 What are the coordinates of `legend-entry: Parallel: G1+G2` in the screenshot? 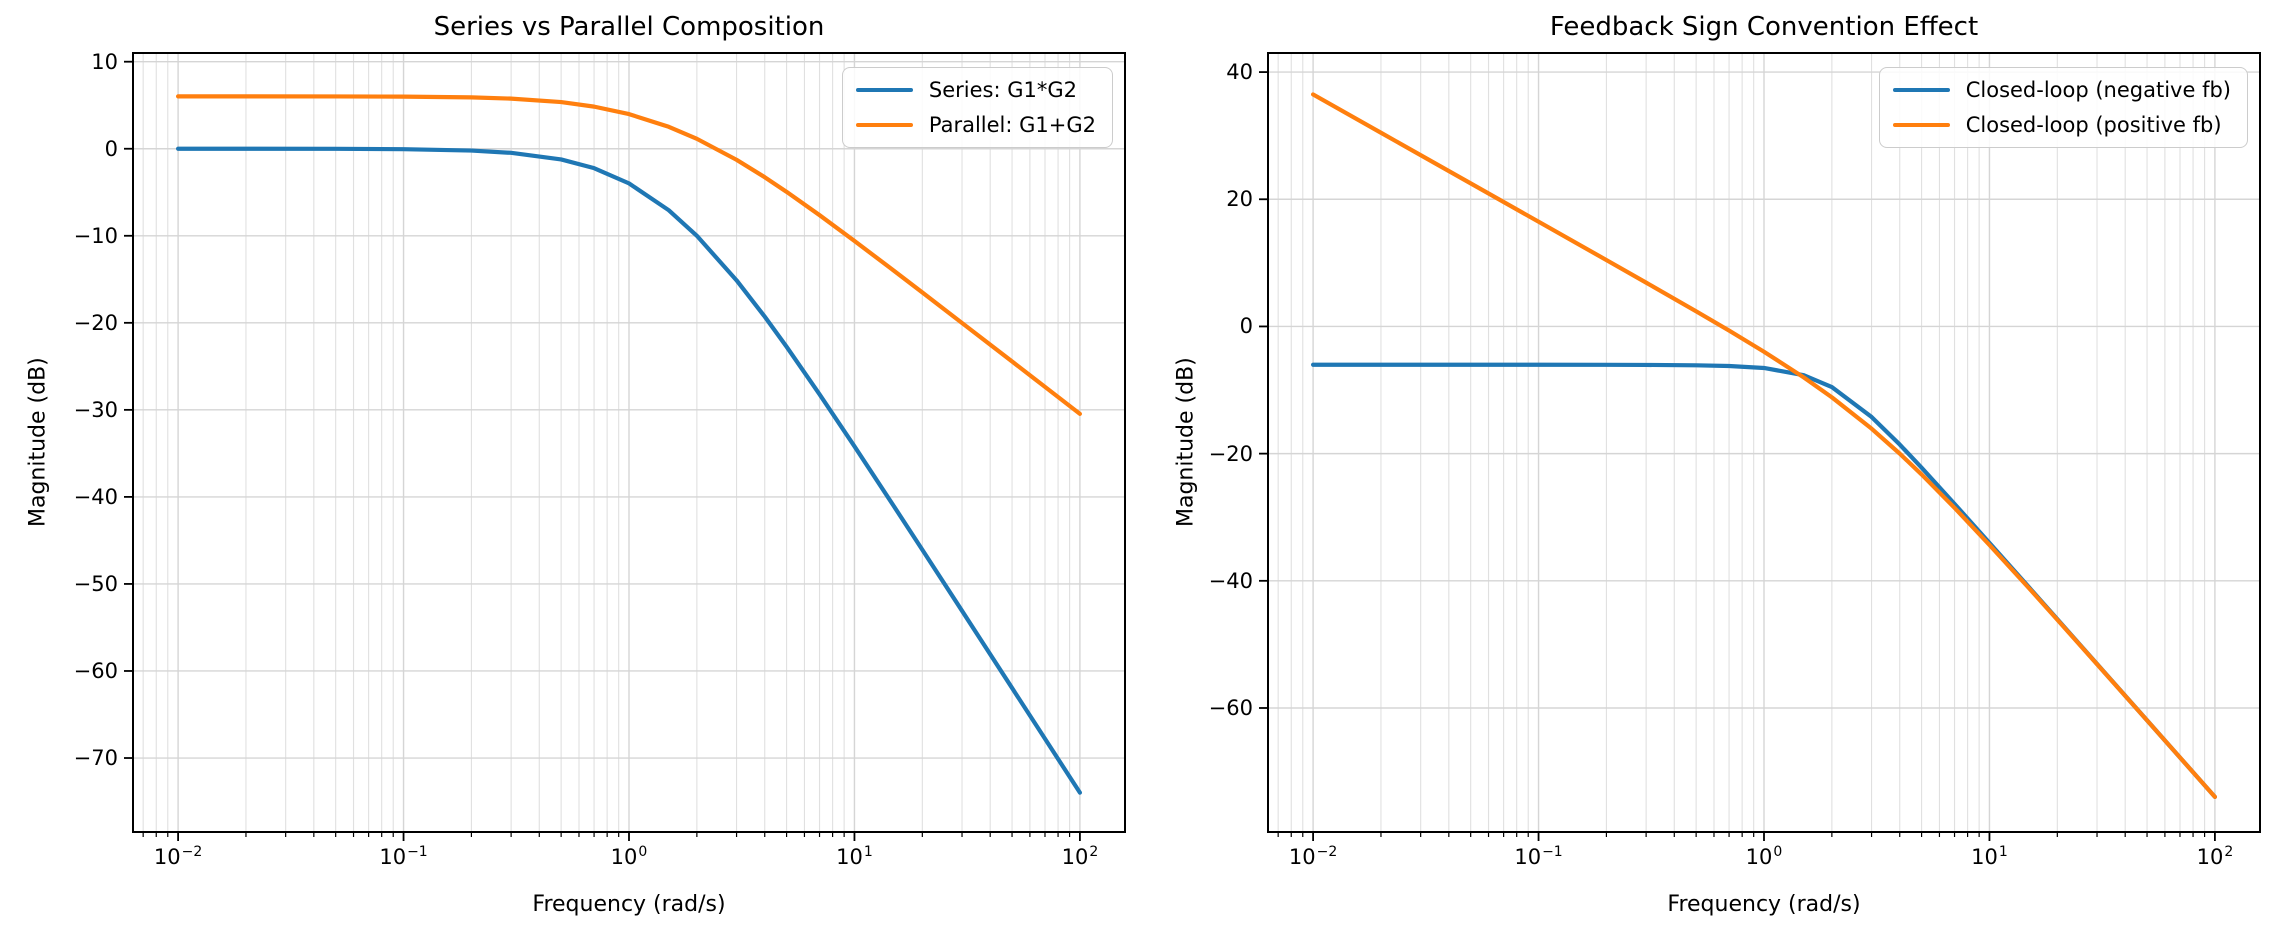 It's located at (975, 125).